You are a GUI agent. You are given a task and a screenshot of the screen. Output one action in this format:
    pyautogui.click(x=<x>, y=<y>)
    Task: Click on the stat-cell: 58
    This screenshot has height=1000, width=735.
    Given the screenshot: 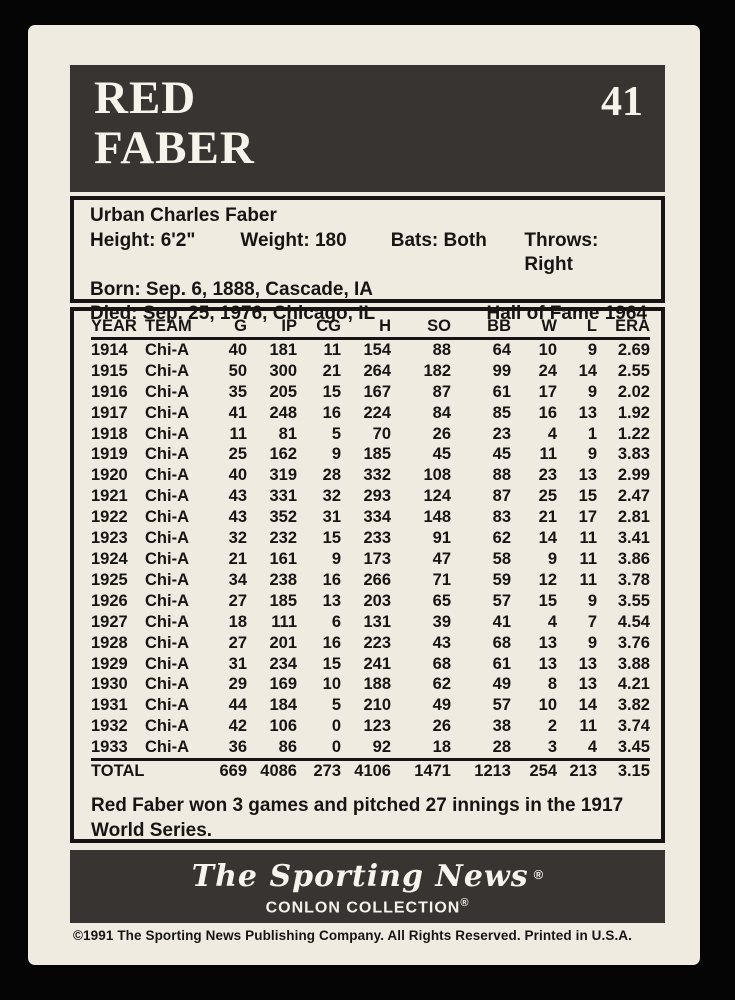 What is the action you would take?
    pyautogui.click(x=501, y=558)
    